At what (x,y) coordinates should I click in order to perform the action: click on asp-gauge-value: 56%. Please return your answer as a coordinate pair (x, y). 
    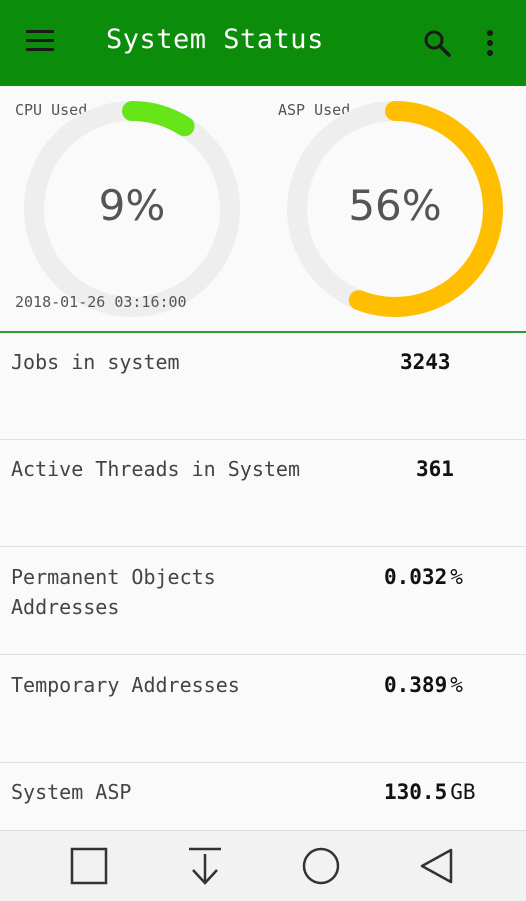
    Looking at the image, I should click on (395, 205).